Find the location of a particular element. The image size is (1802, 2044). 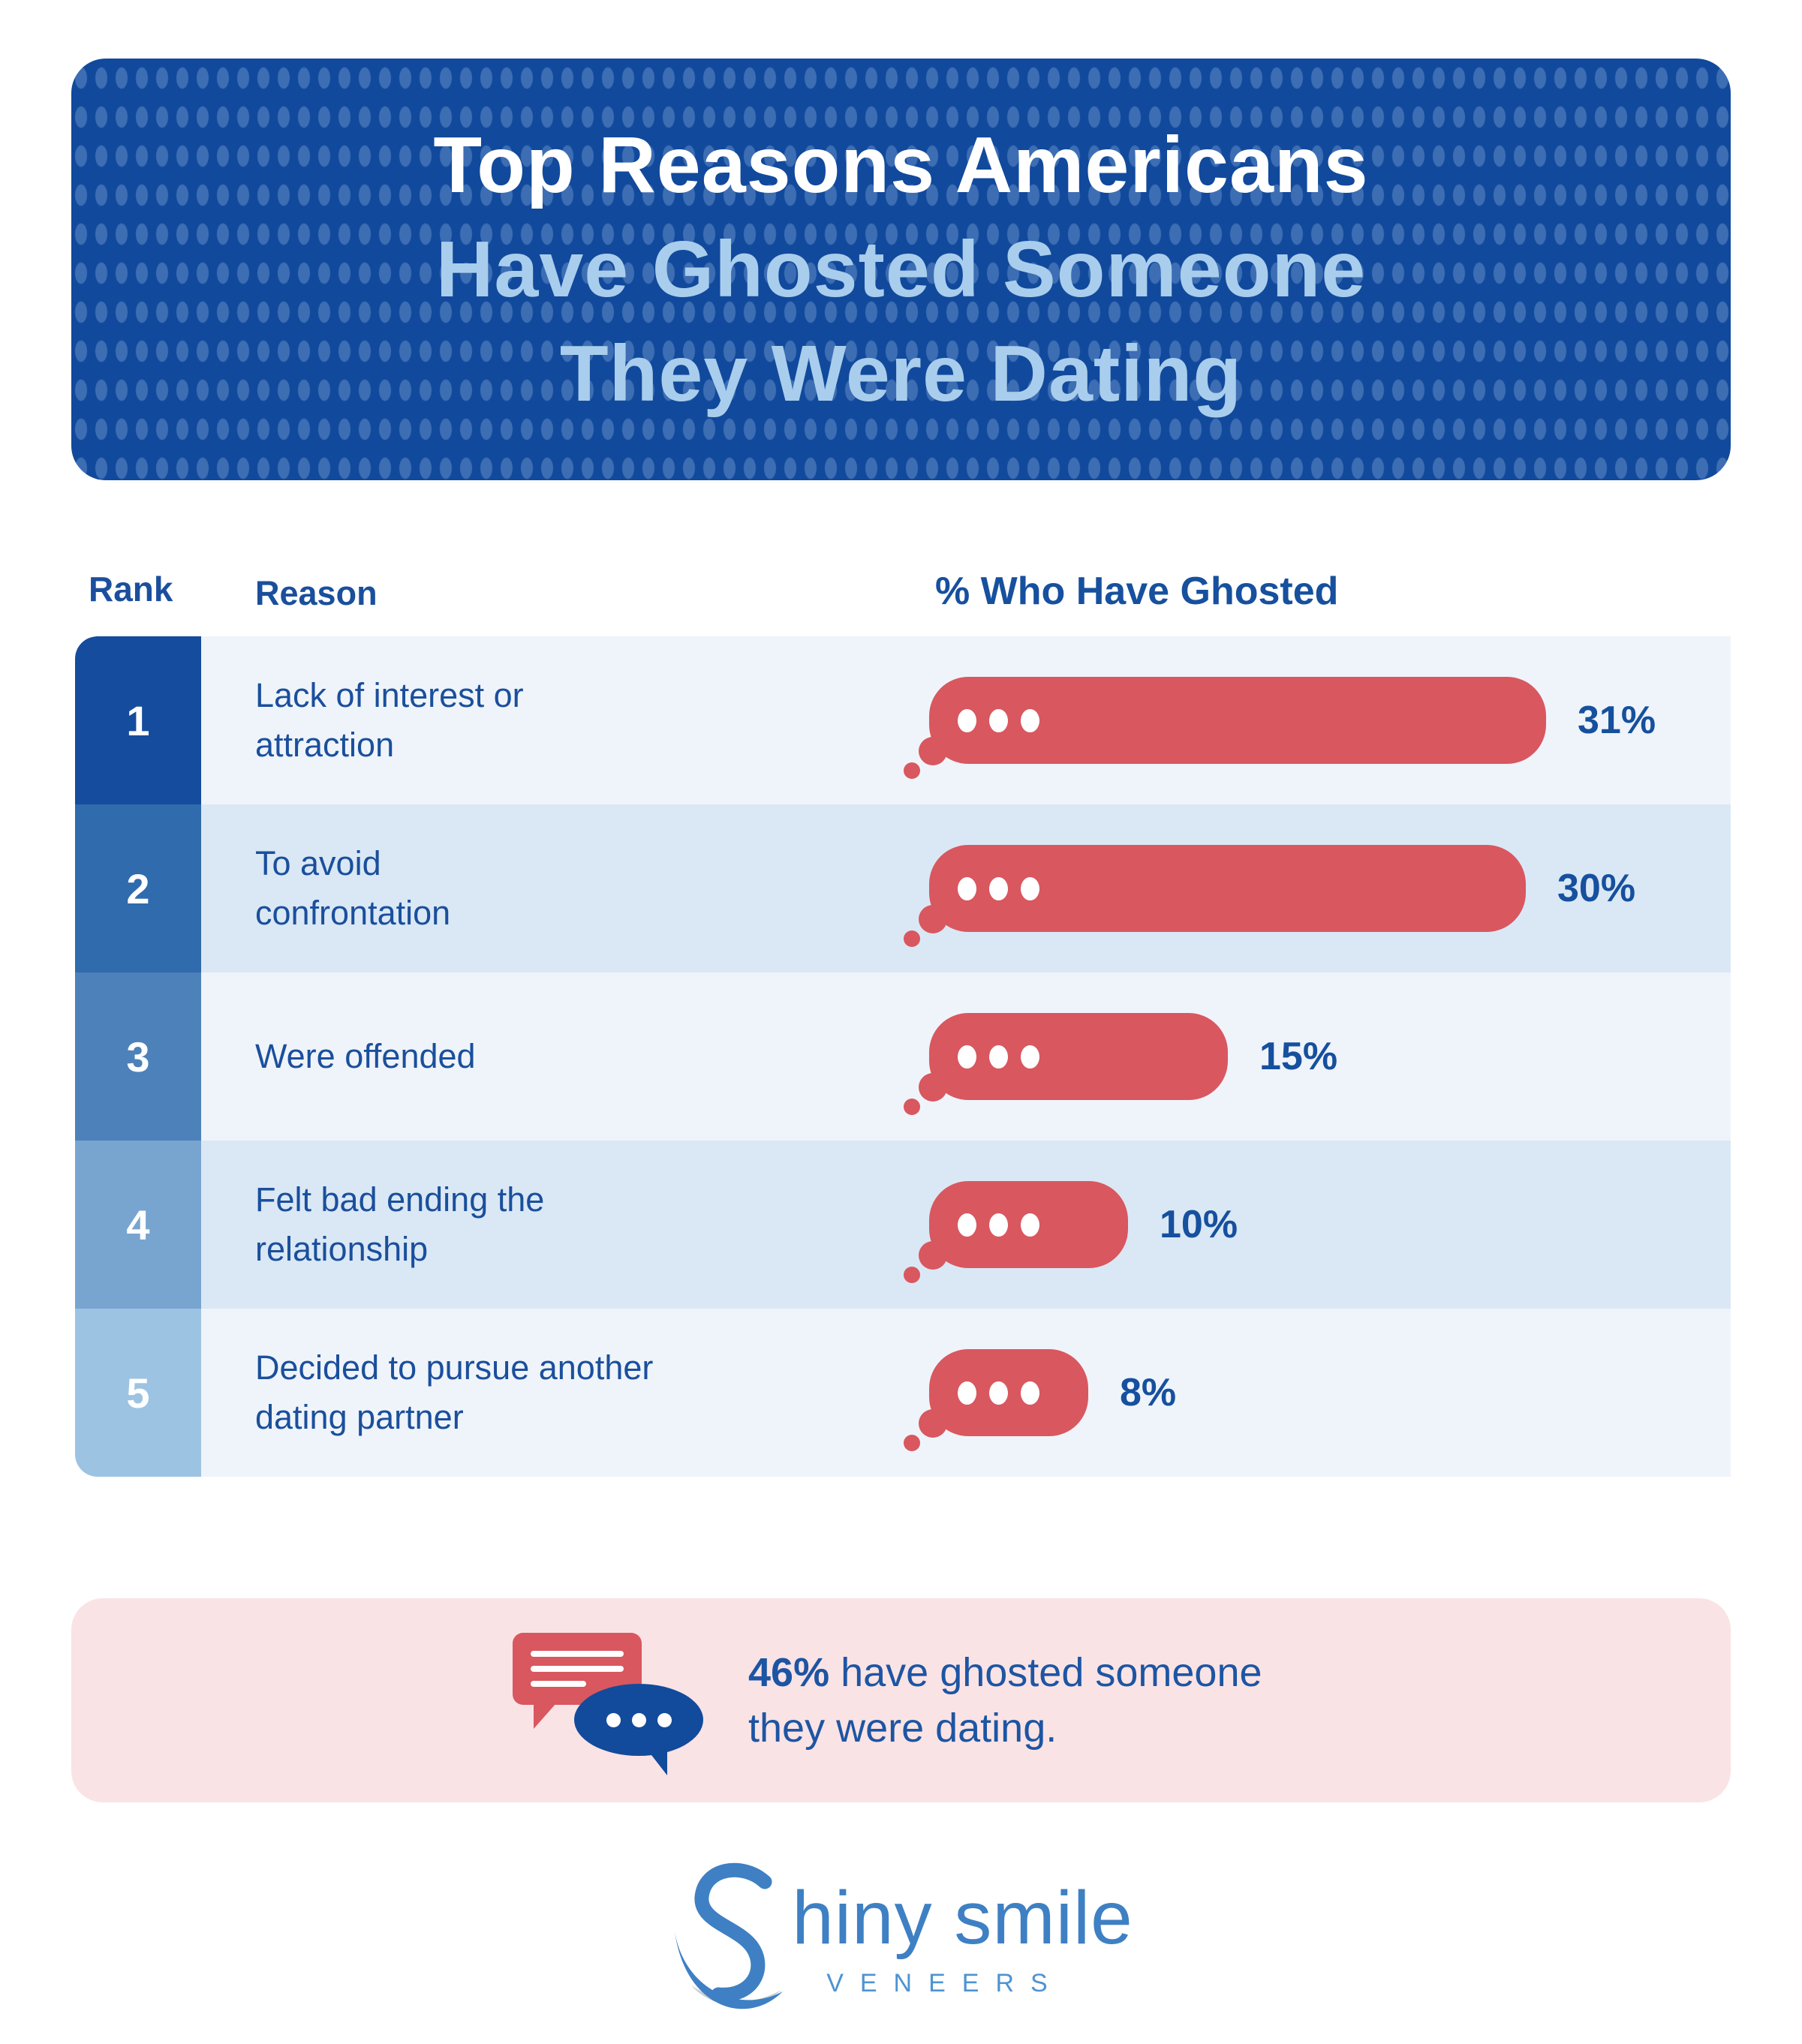

reason-text: Lack of interest or attraction is located at coordinates (389, 720).